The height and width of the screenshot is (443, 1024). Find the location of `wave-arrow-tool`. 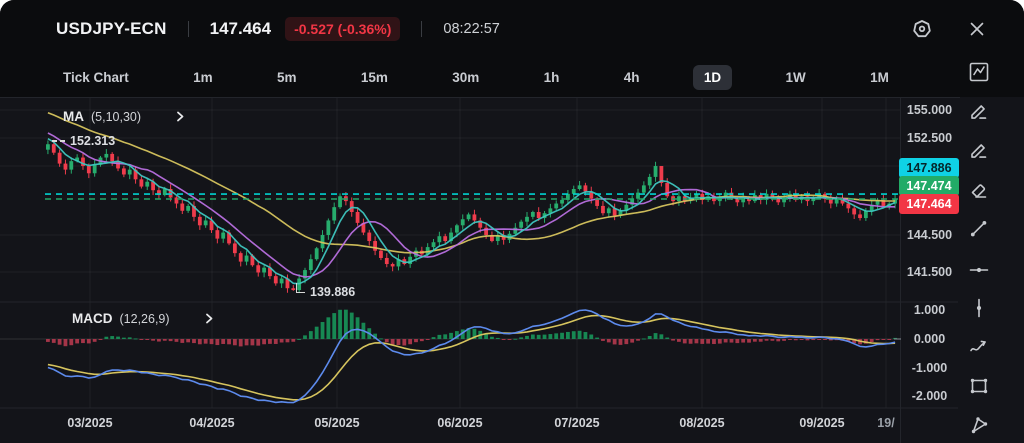

wave-arrow-tool is located at coordinates (979, 347).